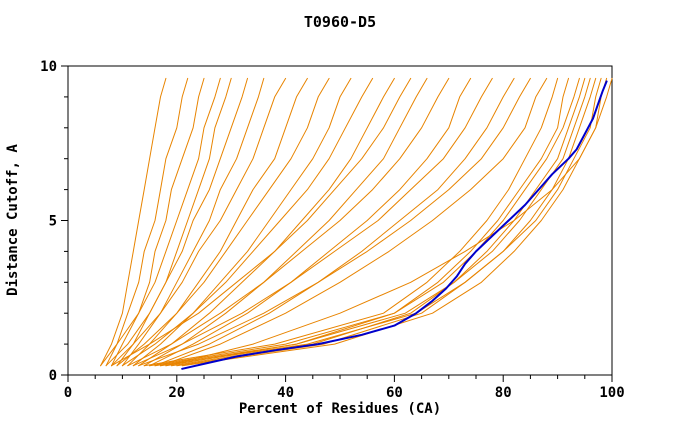 Image resolution: width=680 pixels, height=440 pixels. Describe the element at coordinates (48, 67) in the screenshot. I see `y-tick-label: 10` at that location.